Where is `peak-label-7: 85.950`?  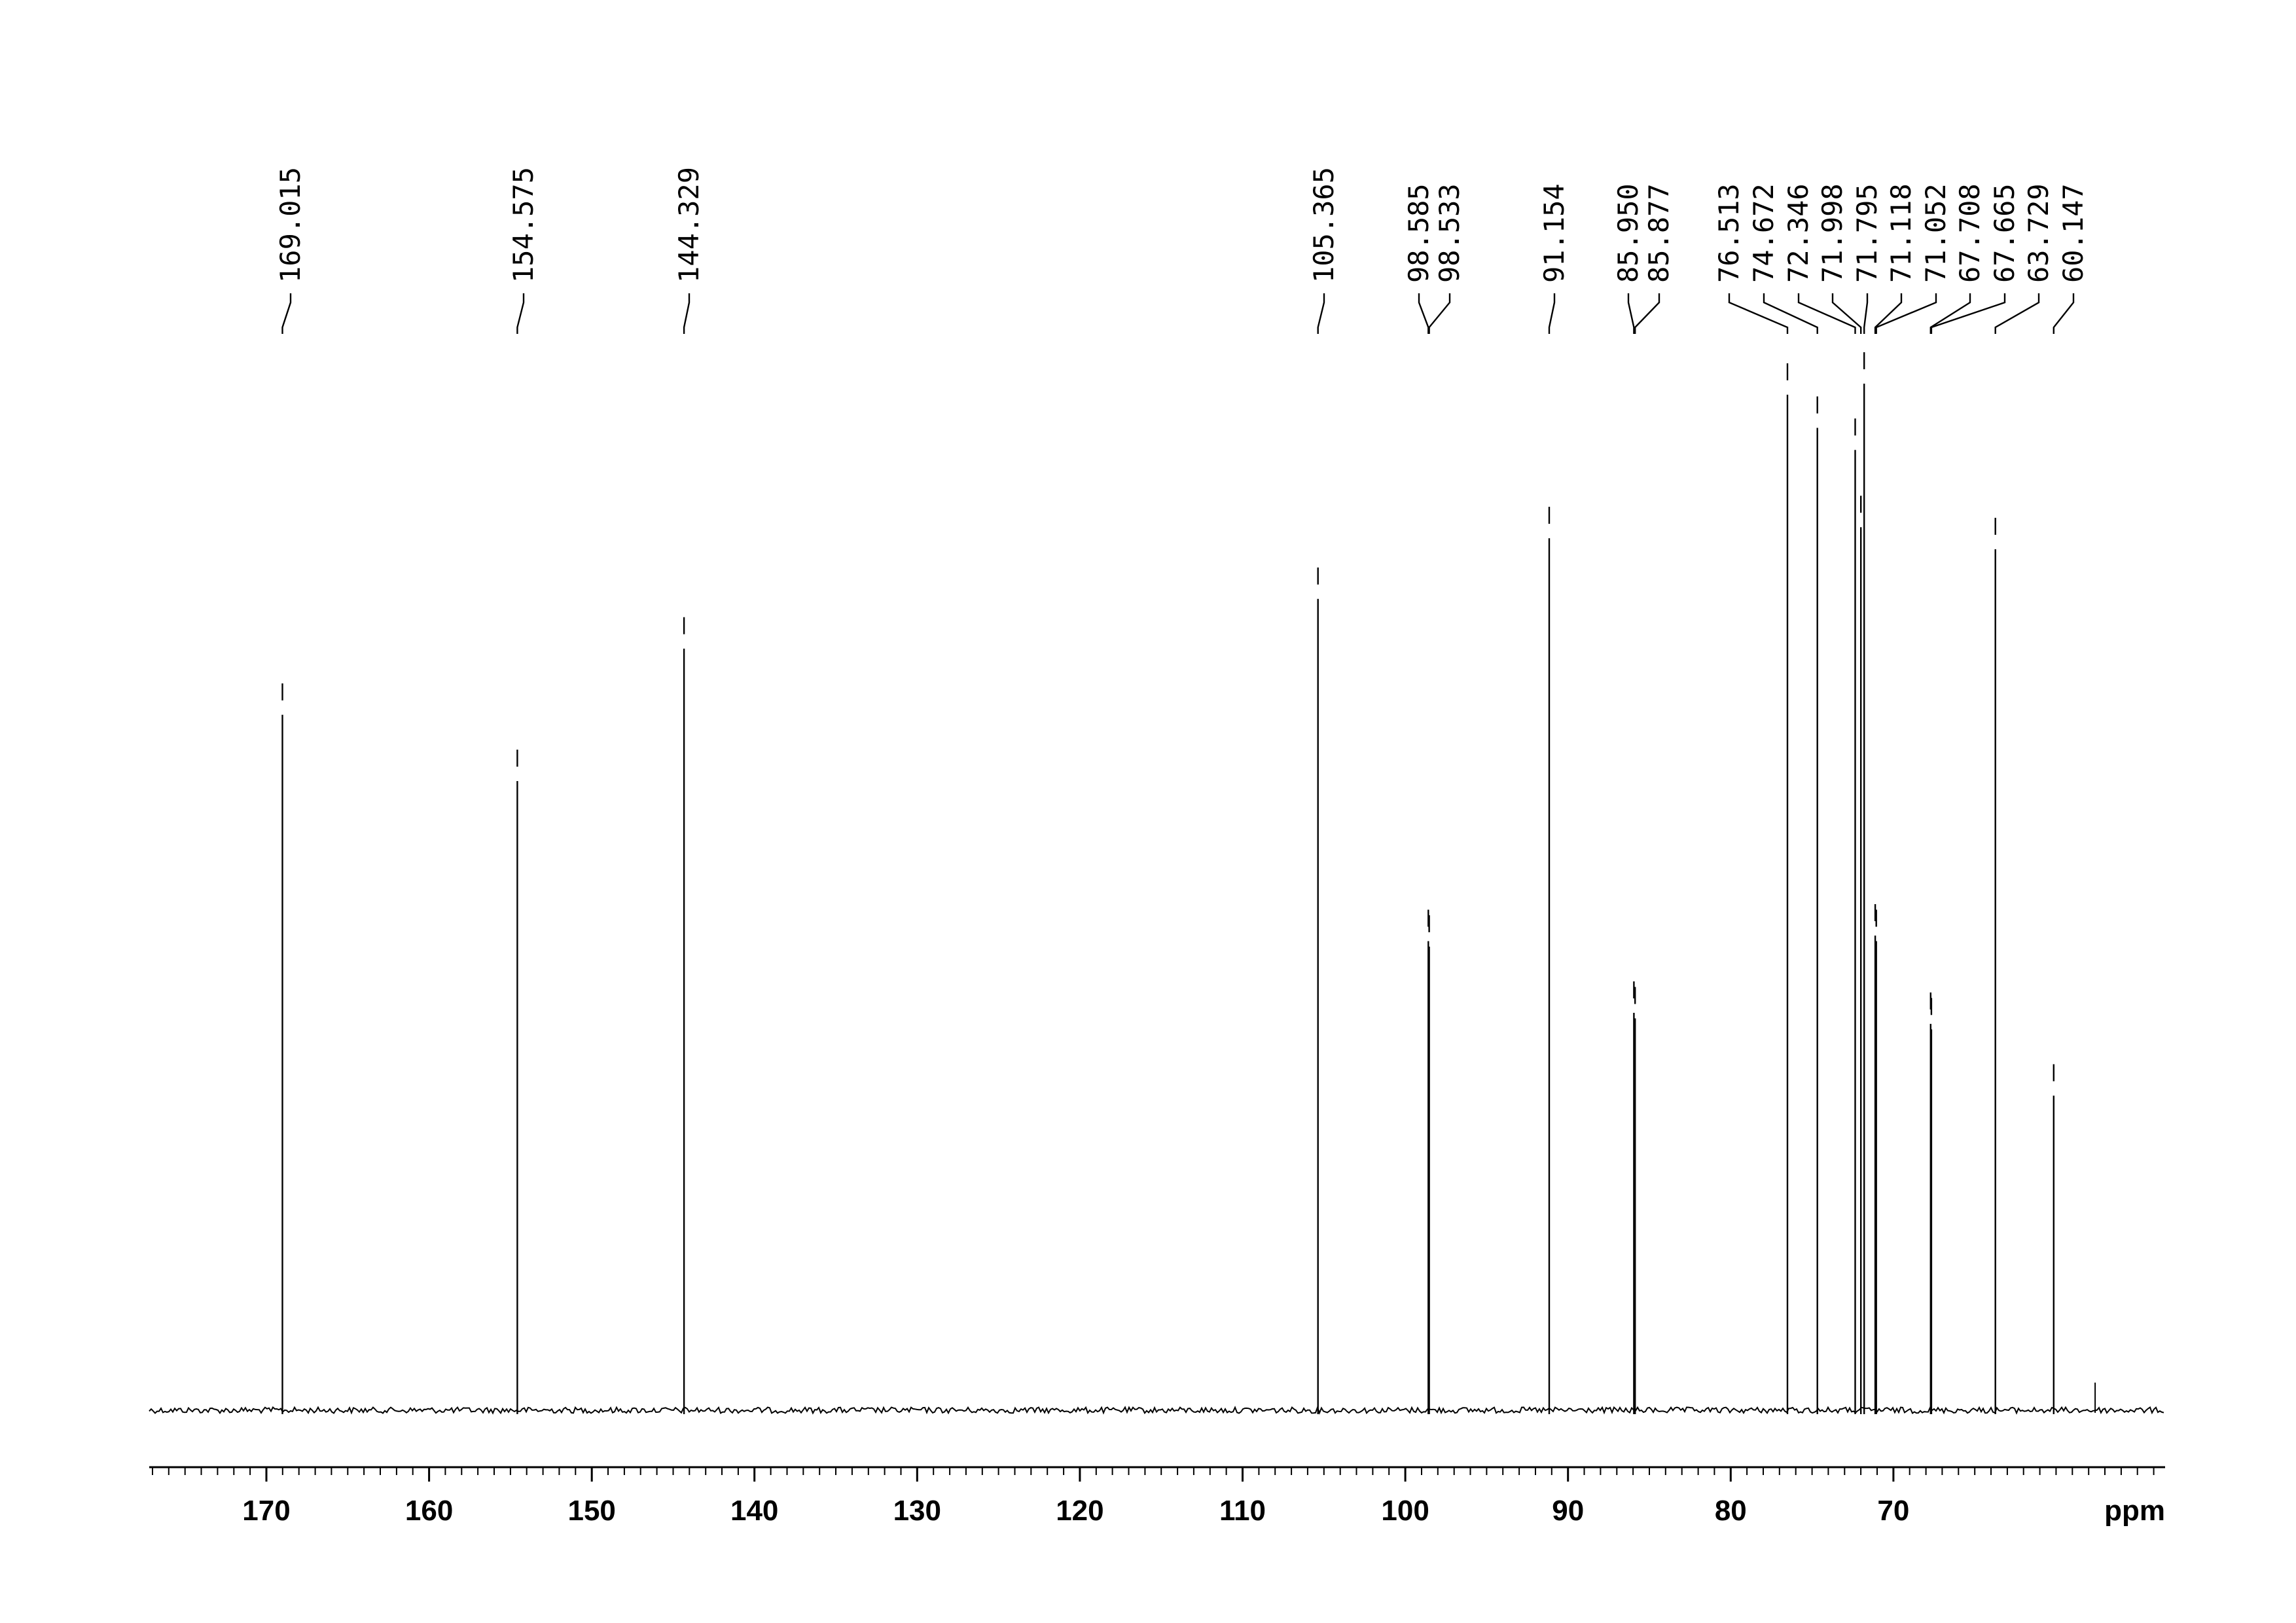 peak-label-7: 85.950 is located at coordinates (1628, 233).